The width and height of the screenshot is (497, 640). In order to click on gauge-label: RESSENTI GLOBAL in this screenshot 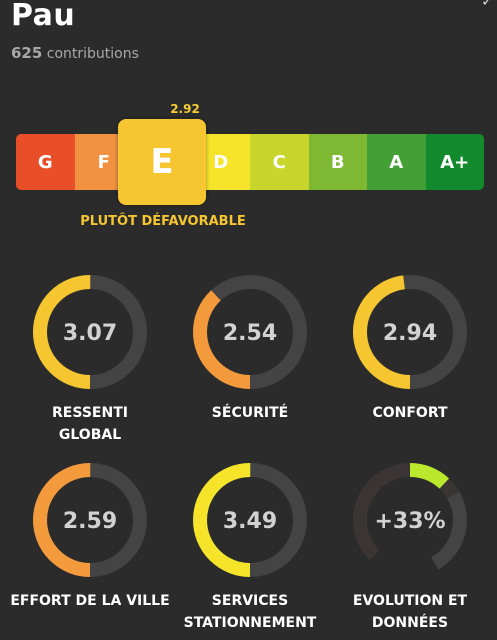, I will do `click(90, 424)`.